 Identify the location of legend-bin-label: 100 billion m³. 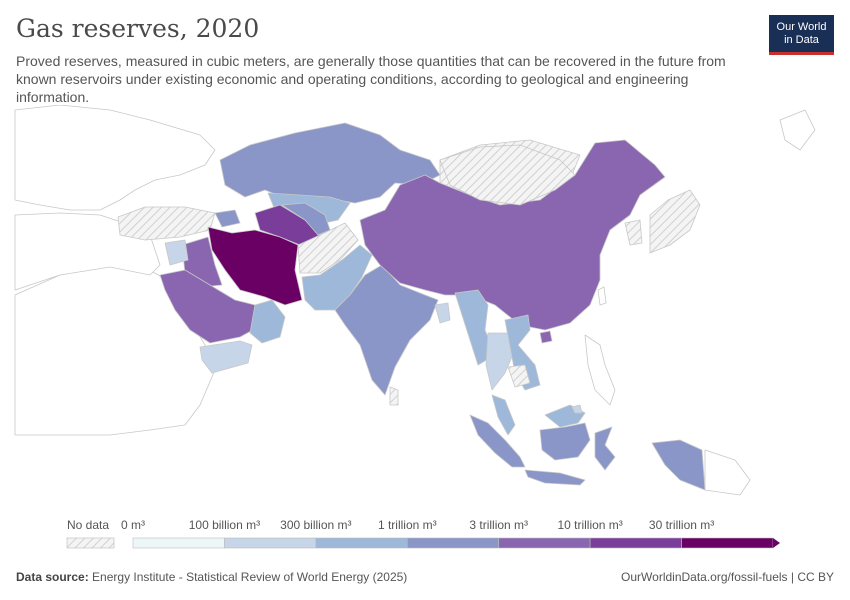
(224, 525).